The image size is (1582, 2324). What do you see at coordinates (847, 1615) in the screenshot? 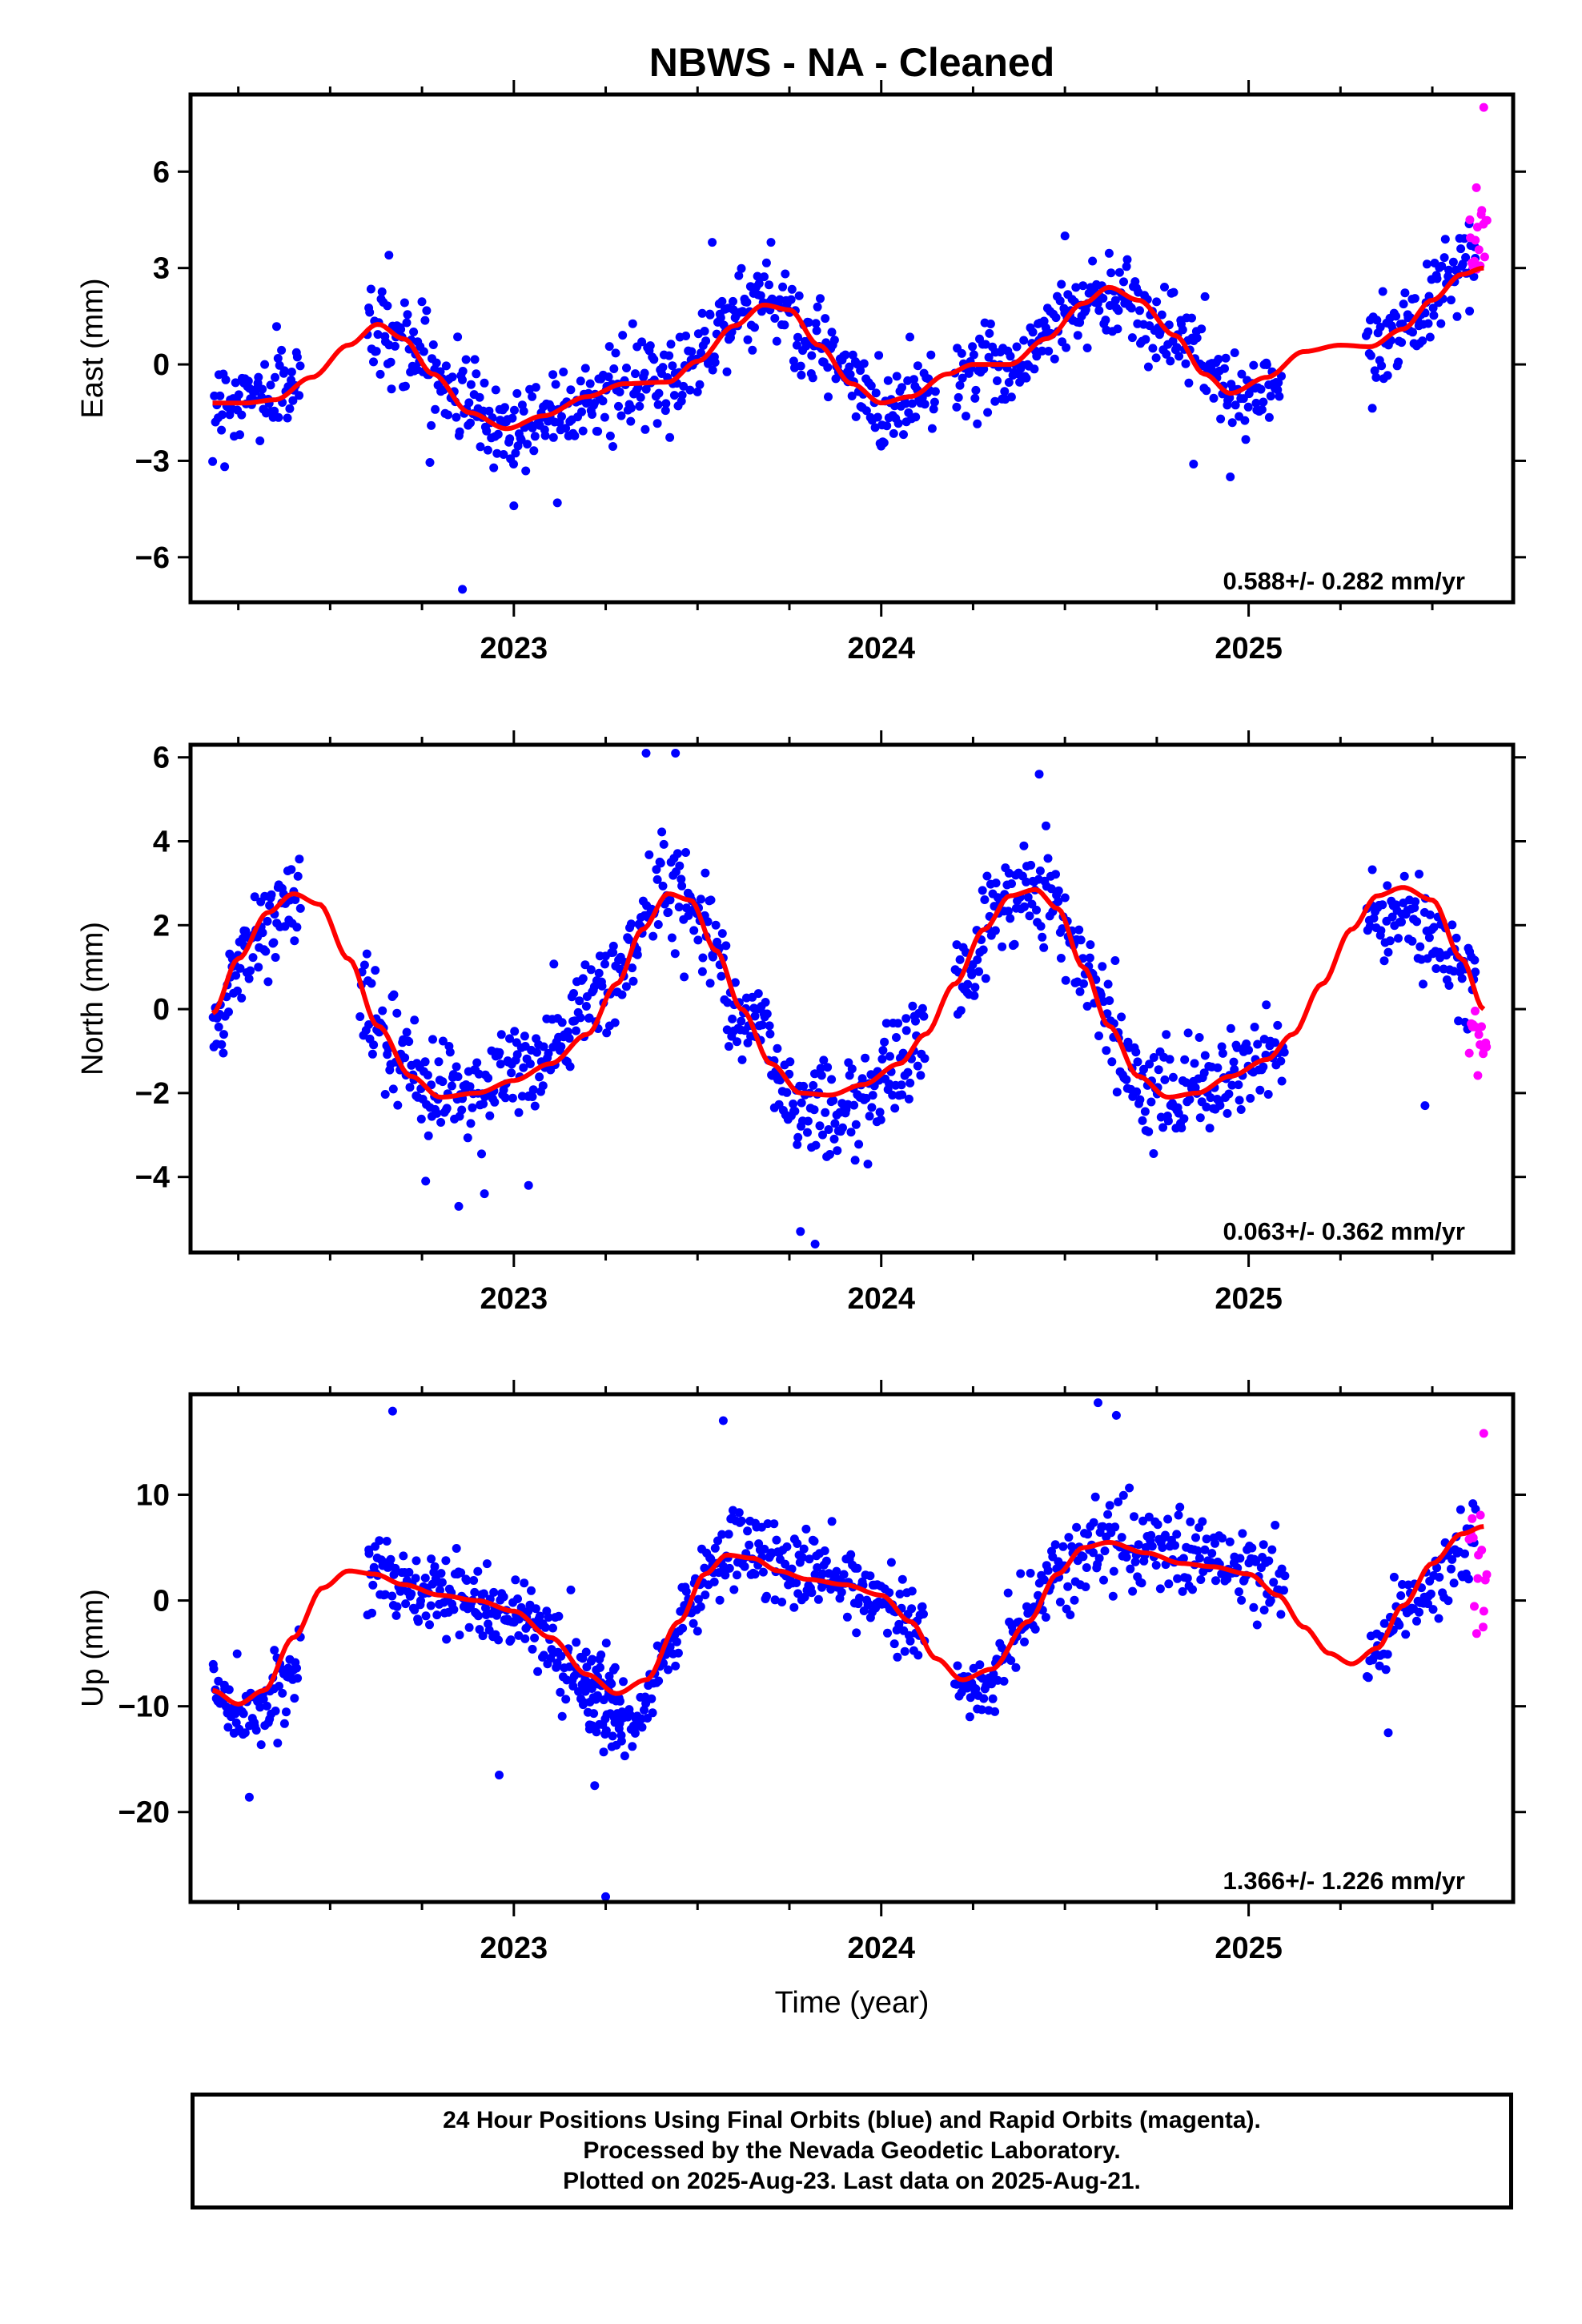
I see `up-fit-curve` at bounding box center [847, 1615].